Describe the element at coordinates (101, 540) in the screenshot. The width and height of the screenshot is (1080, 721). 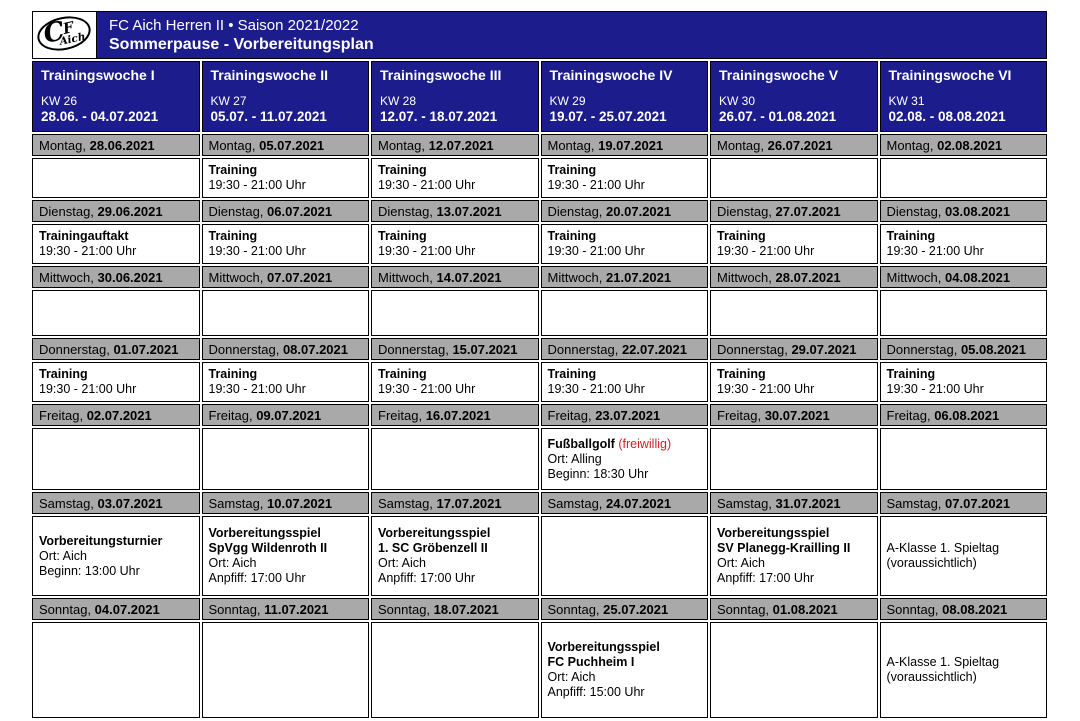
I see `event-line: Vorbereitungsturnier` at that location.